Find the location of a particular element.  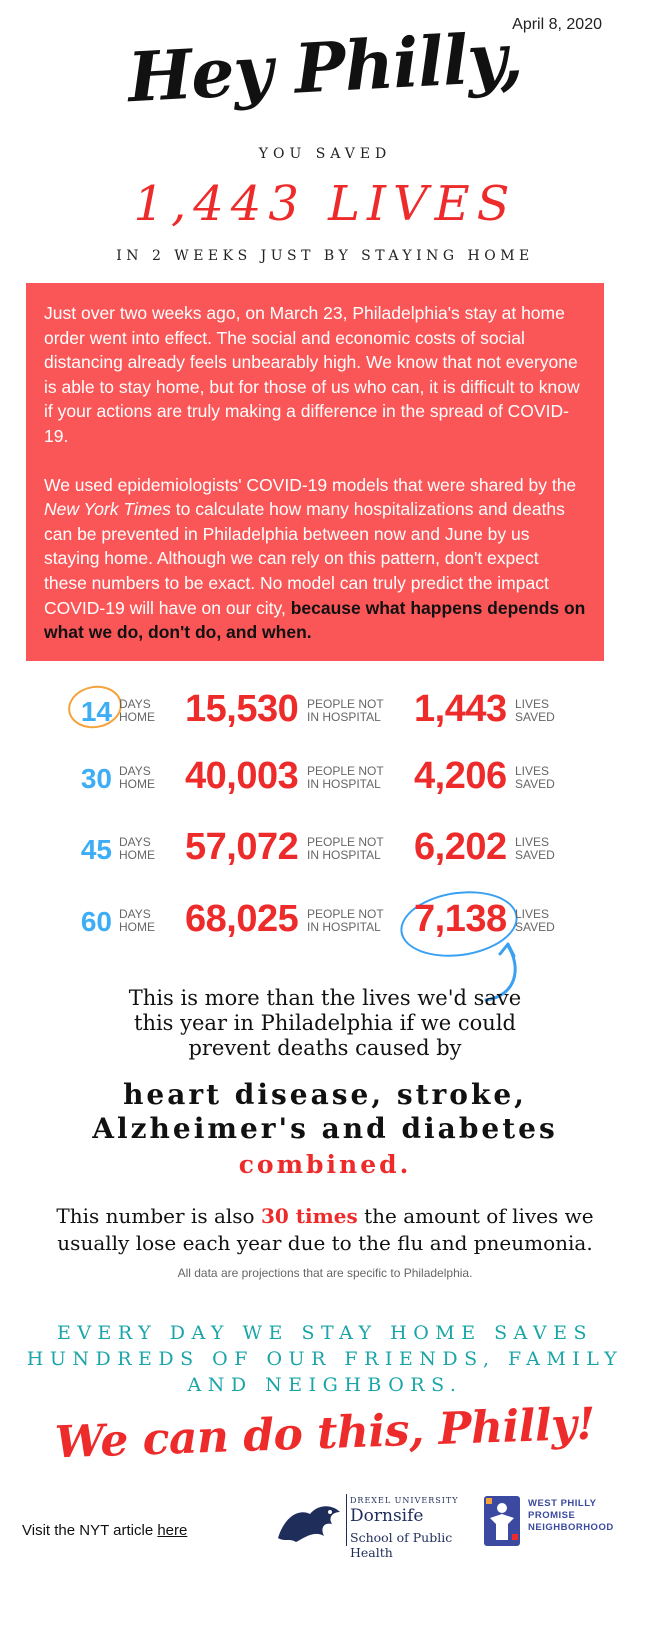

slogan: We can do this, Philly! is located at coordinates (325, 1433).